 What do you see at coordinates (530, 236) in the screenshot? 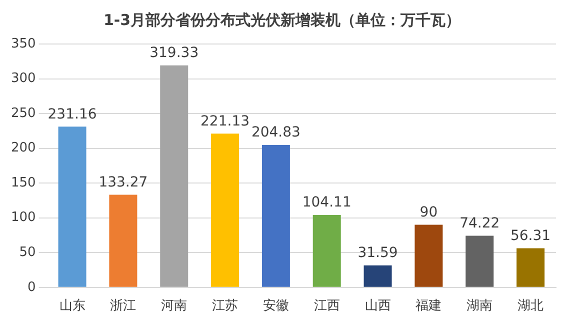
I see `data-label: 56.31` at bounding box center [530, 236].